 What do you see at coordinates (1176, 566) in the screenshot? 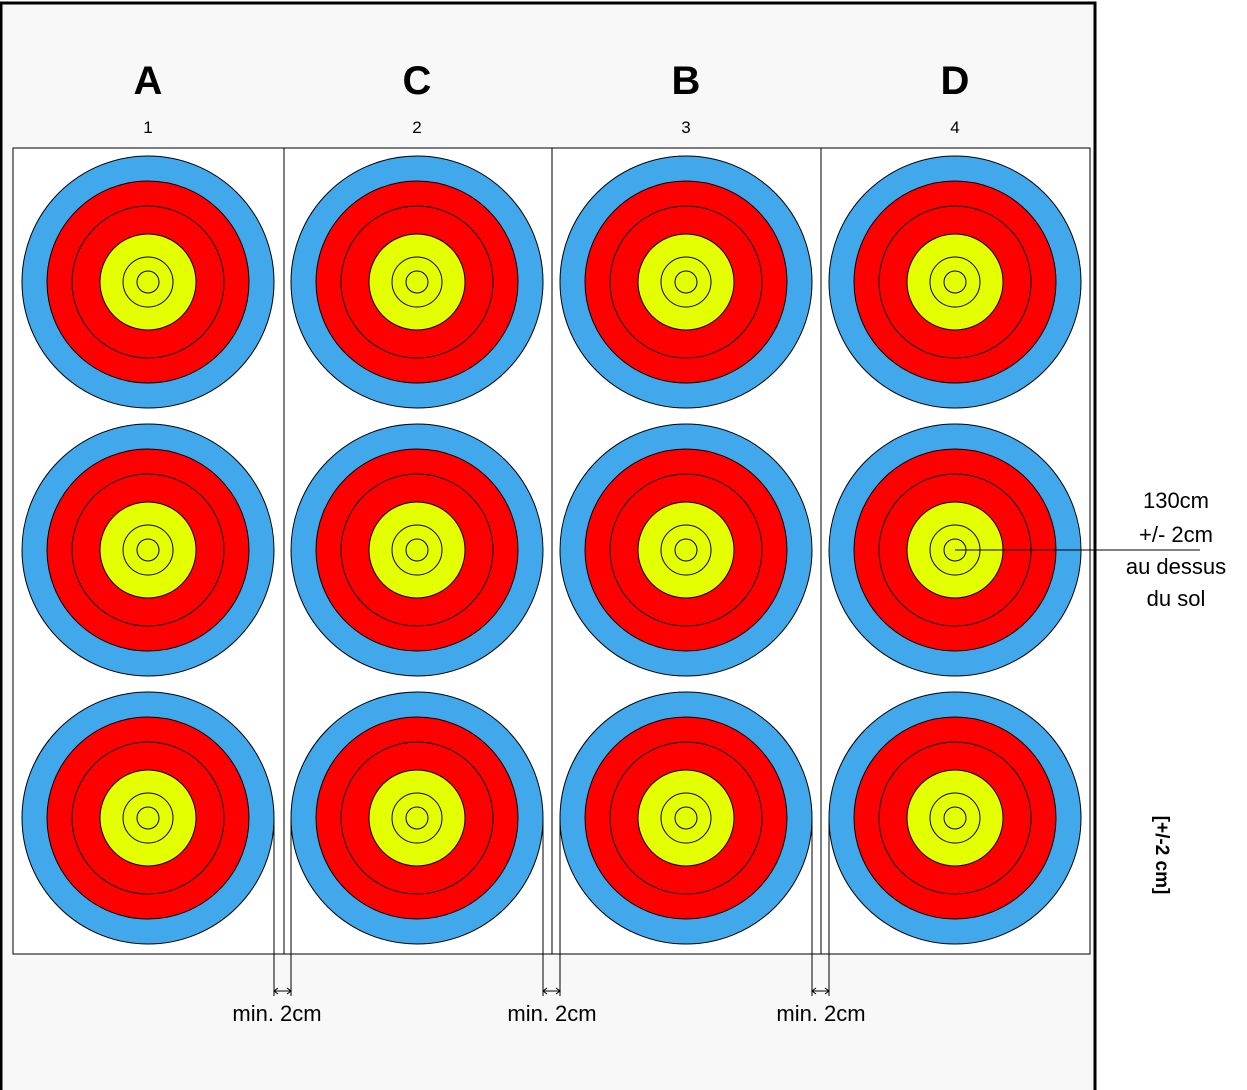
I see `height-label-line-3: au dessus` at bounding box center [1176, 566].